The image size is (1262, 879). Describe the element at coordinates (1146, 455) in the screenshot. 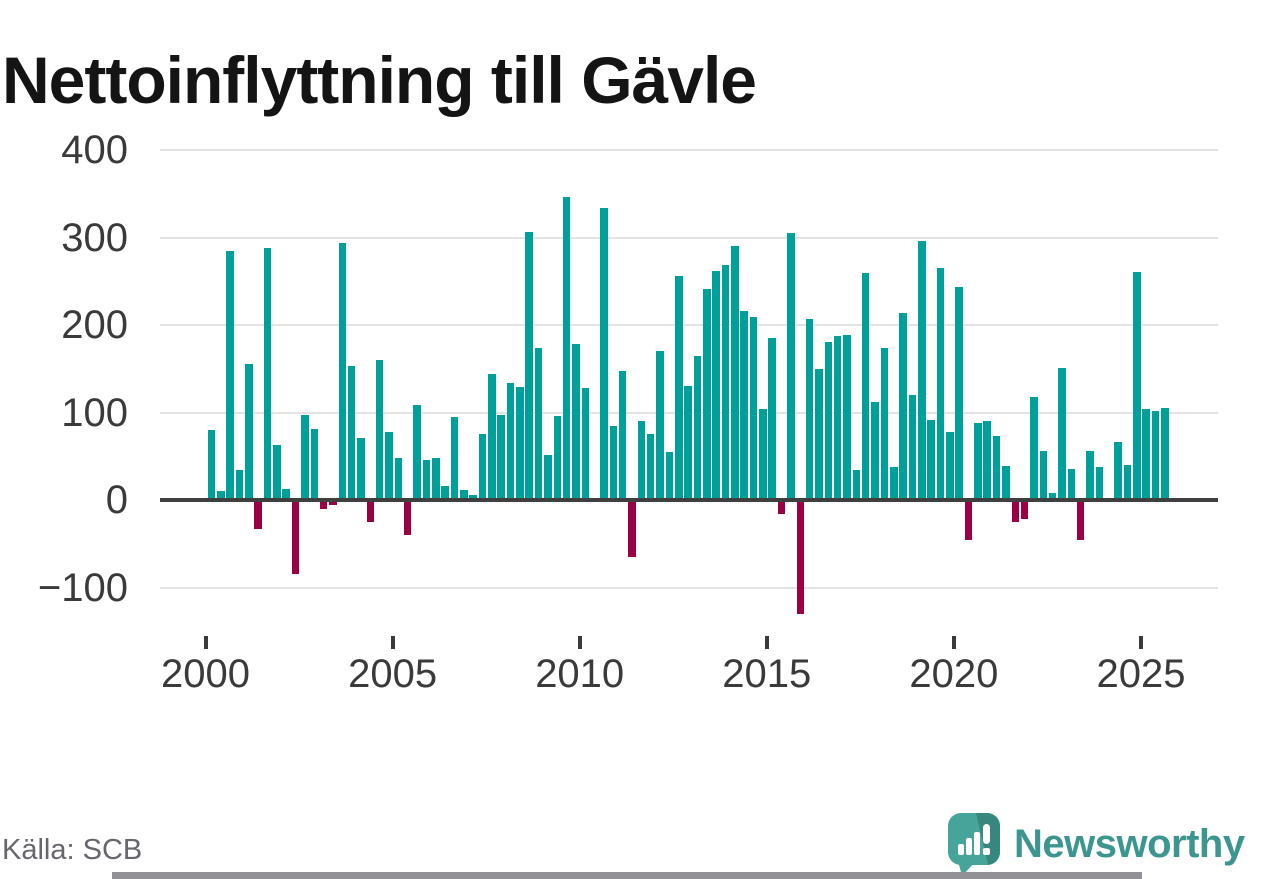

I see `bar-2025Q1` at that location.